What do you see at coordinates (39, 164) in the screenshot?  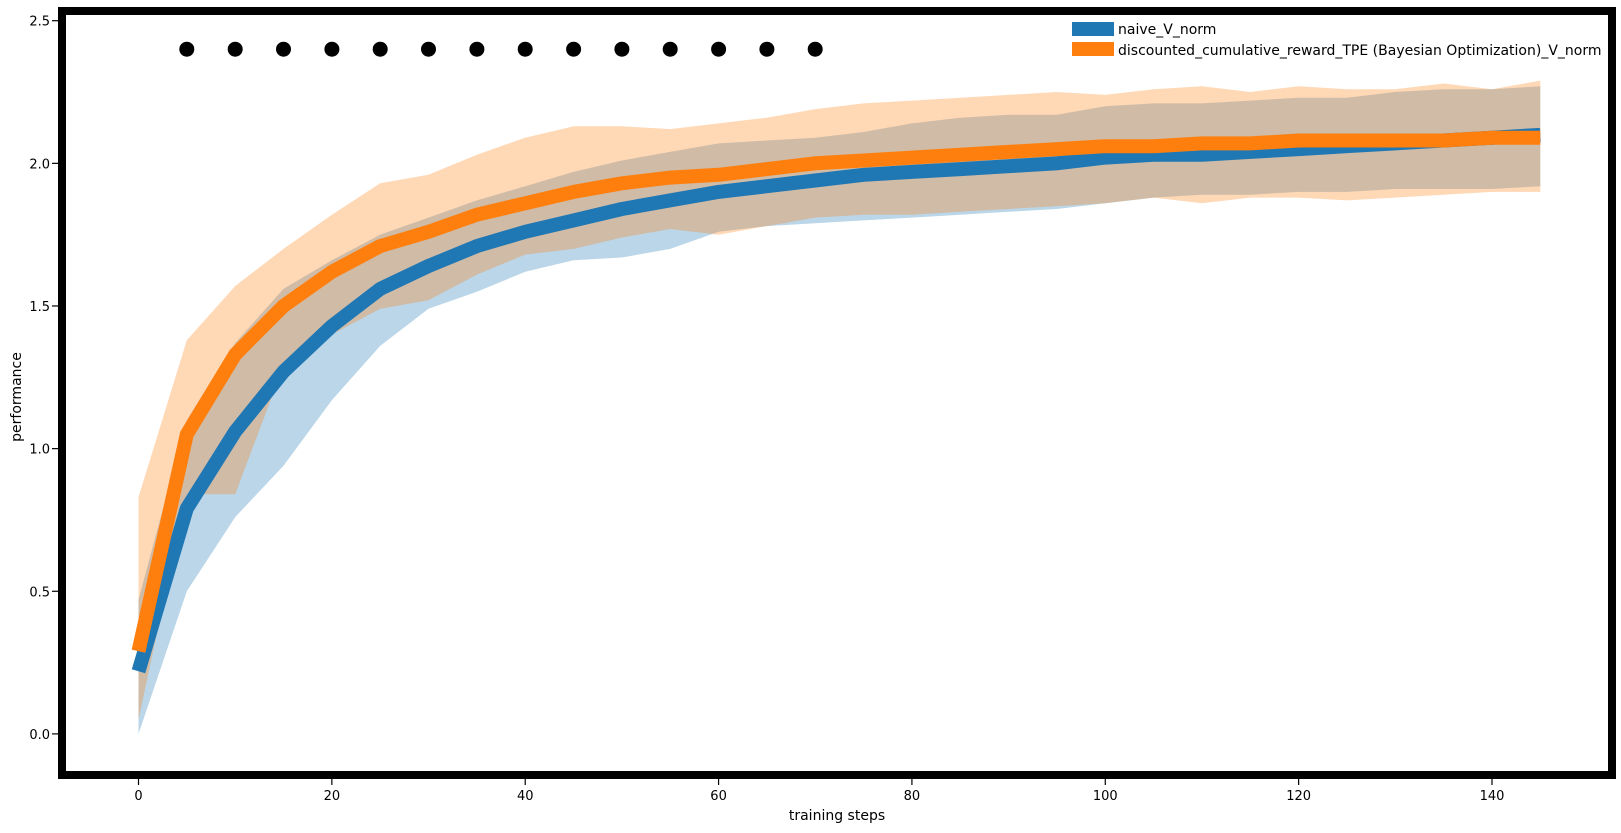 I see `y-tick-label: 2.0` at bounding box center [39, 164].